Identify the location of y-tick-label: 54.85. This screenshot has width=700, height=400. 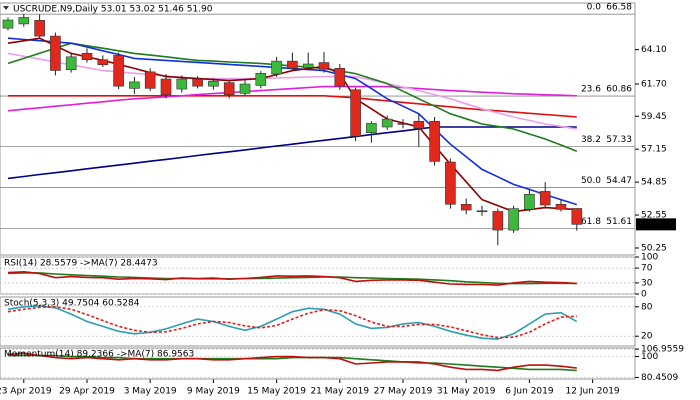
(654, 183).